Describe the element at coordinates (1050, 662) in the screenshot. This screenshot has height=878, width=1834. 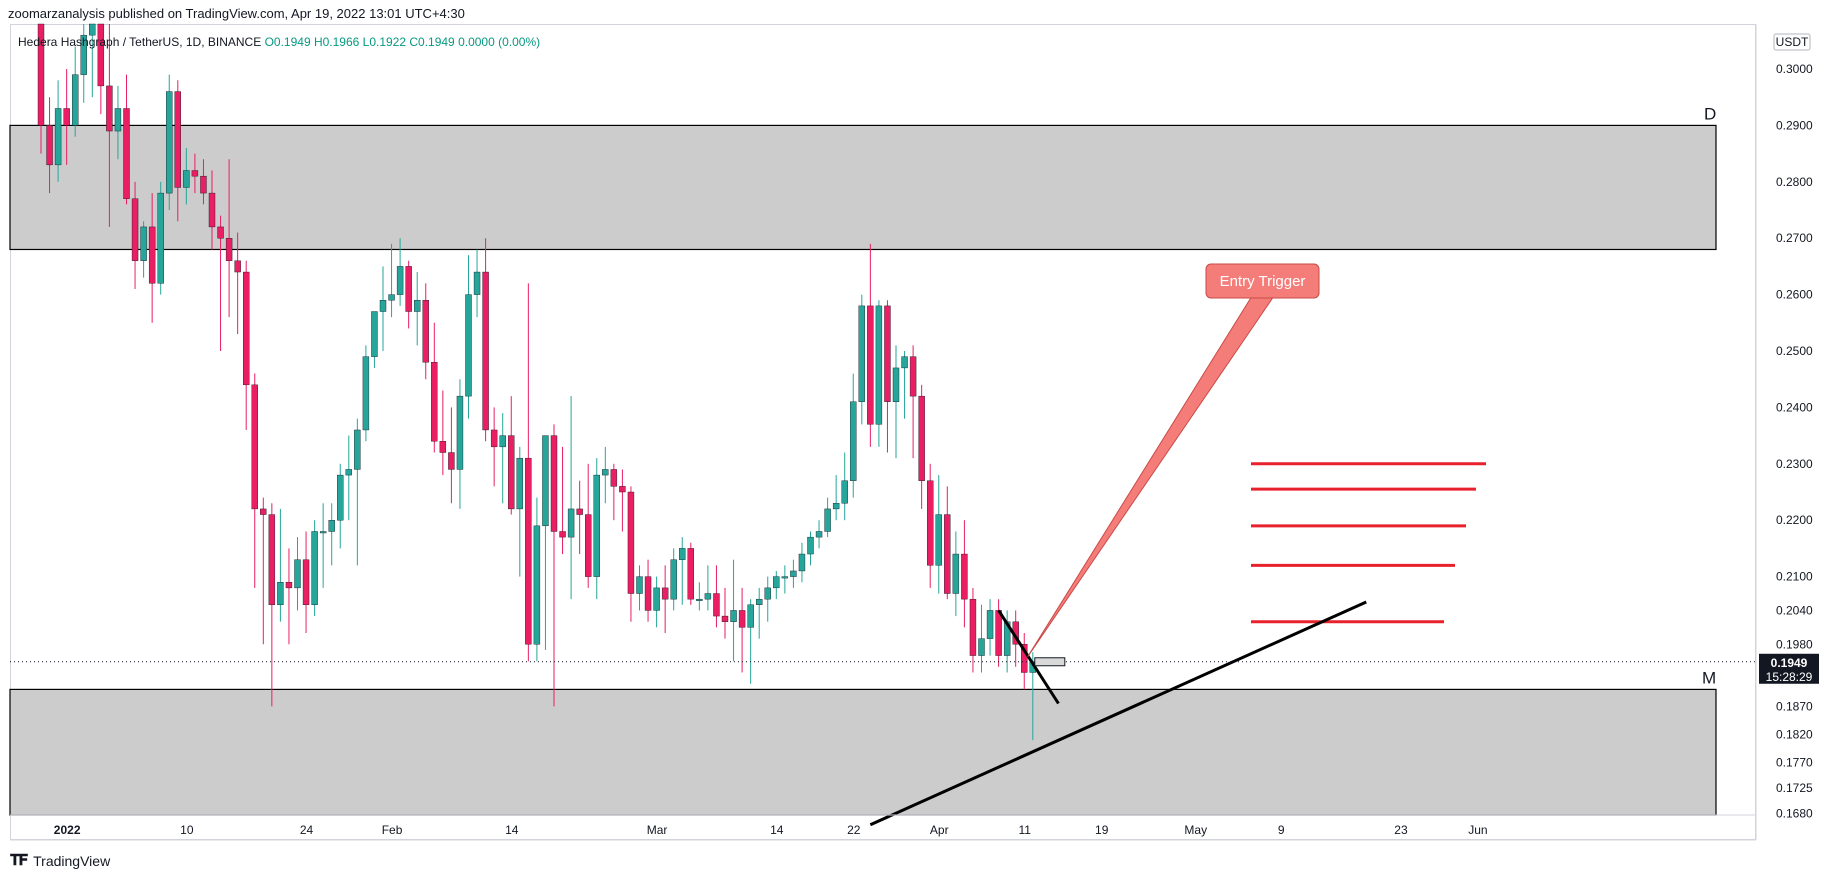
I see `entry-box` at that location.